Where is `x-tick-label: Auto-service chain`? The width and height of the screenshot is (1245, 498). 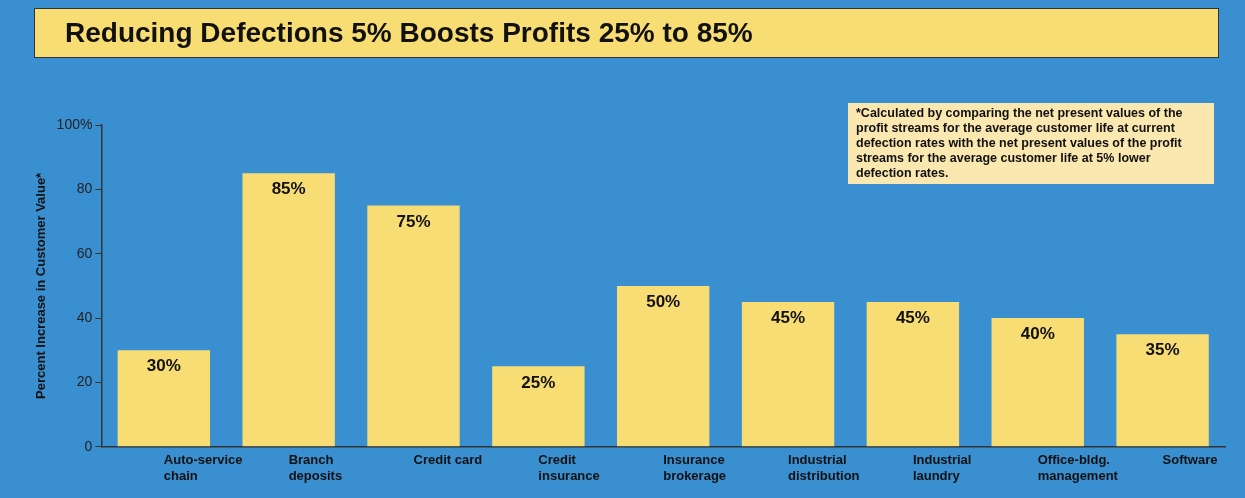
x-tick-label: Auto-service chain is located at coordinates (203, 467).